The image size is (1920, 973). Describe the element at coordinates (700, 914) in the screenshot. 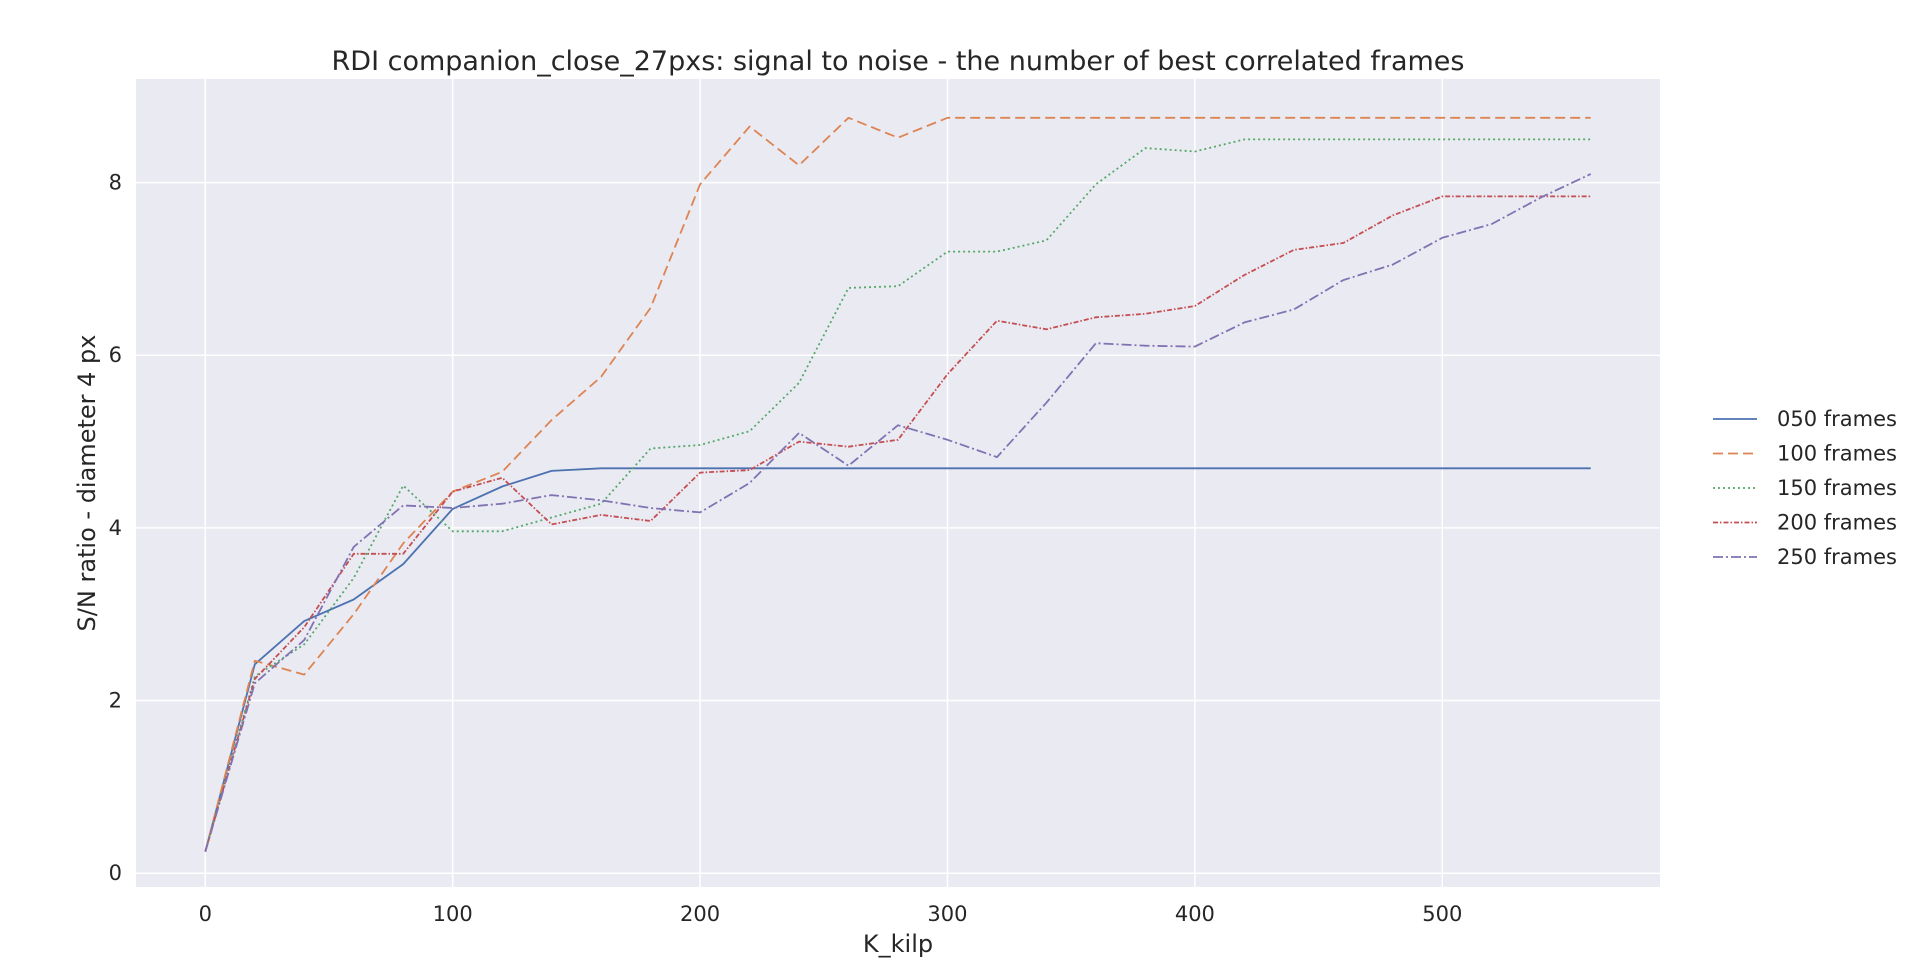

I see `x-tick-label: 200` at that location.